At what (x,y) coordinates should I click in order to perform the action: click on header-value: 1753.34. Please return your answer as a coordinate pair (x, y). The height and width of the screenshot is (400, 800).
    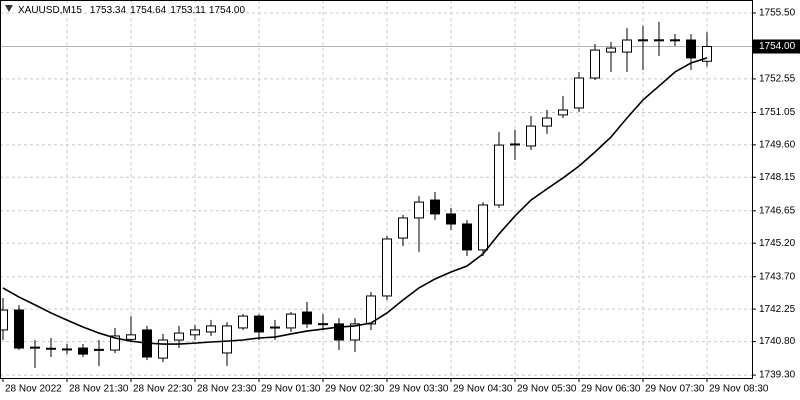
    Looking at the image, I should click on (108, 10).